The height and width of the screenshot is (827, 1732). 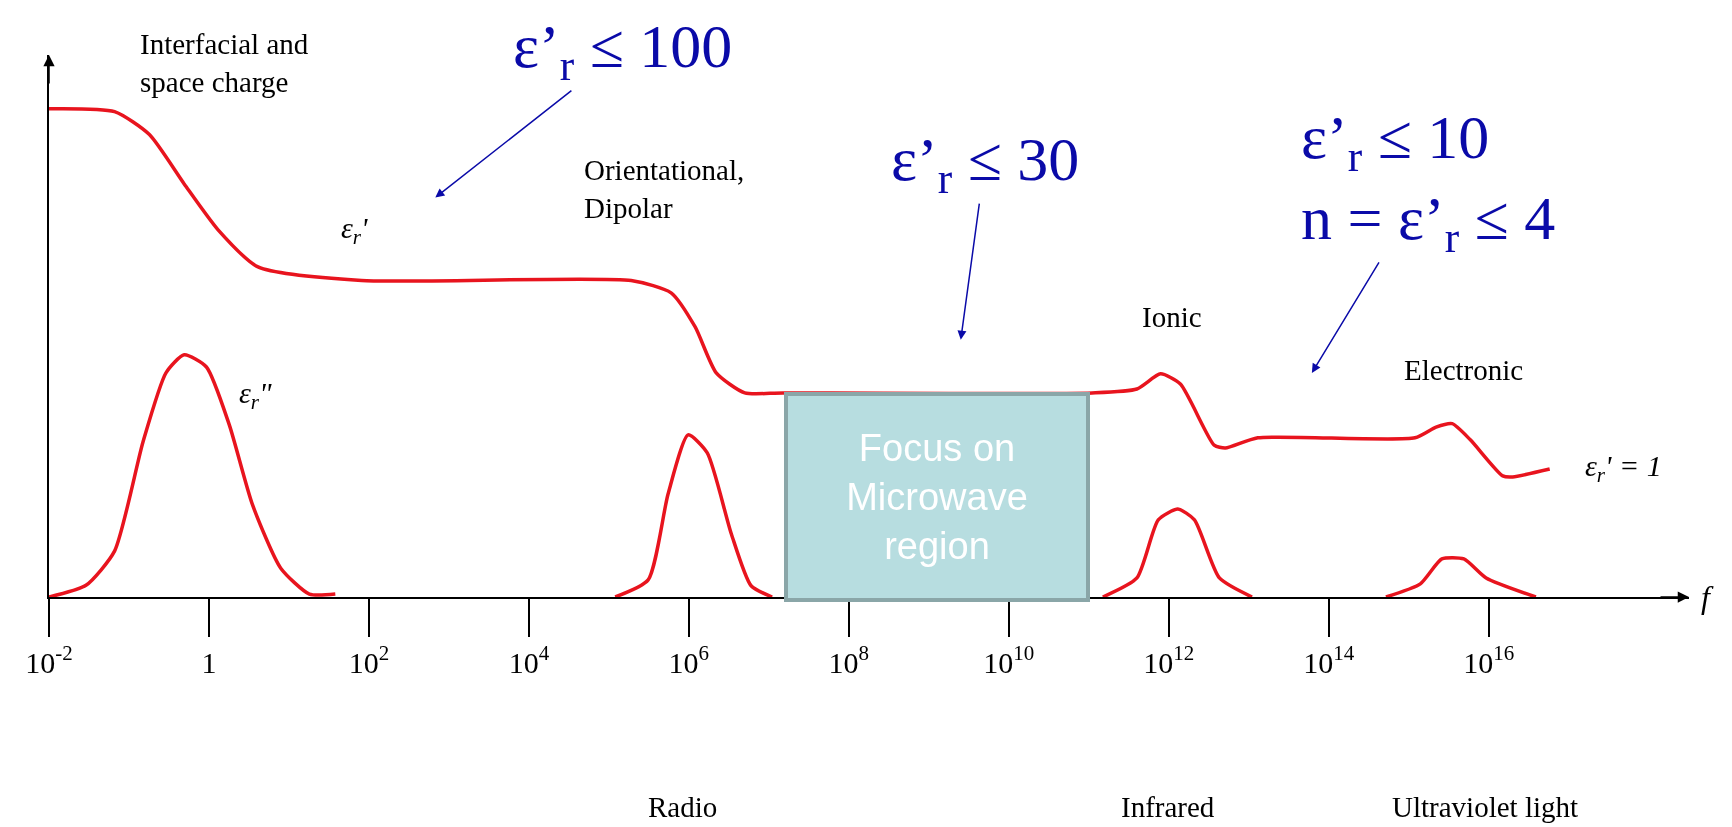 What do you see at coordinates (937, 497) in the screenshot?
I see `annotation: Focus on Microwave region` at bounding box center [937, 497].